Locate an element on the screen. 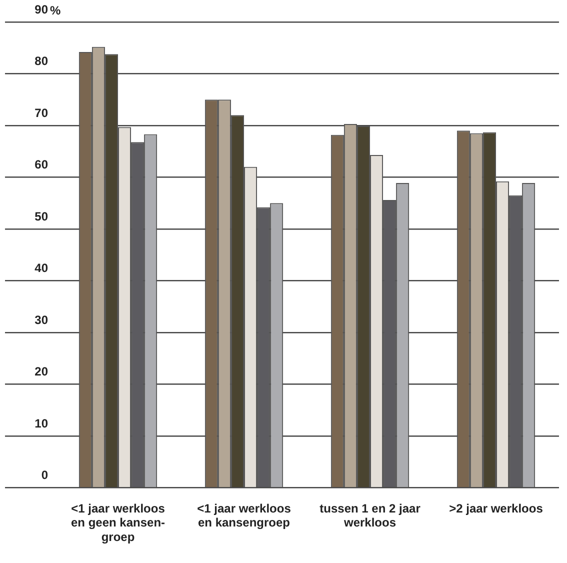 This screenshot has height=563, width=567. y-tick-label: 90 is located at coordinates (41, 9).